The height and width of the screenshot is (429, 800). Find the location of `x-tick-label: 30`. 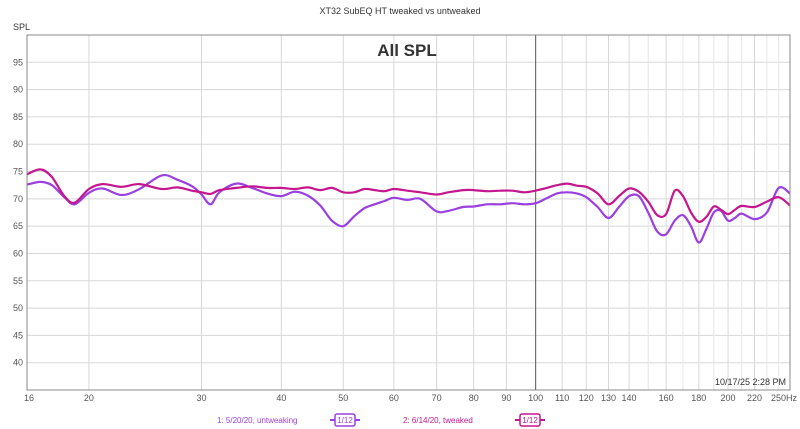

x-tick-label: 30 is located at coordinates (201, 398).